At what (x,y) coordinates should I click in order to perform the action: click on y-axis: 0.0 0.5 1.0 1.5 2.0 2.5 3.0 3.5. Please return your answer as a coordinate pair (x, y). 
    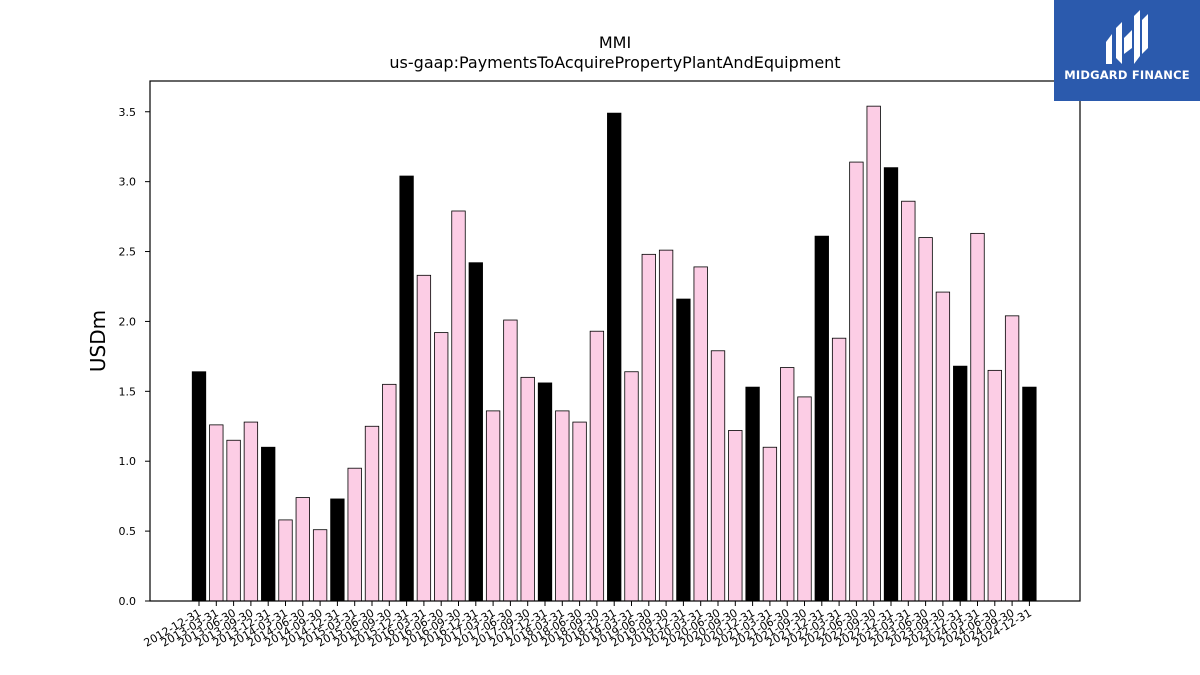
    Looking at the image, I should click on (134, 357).